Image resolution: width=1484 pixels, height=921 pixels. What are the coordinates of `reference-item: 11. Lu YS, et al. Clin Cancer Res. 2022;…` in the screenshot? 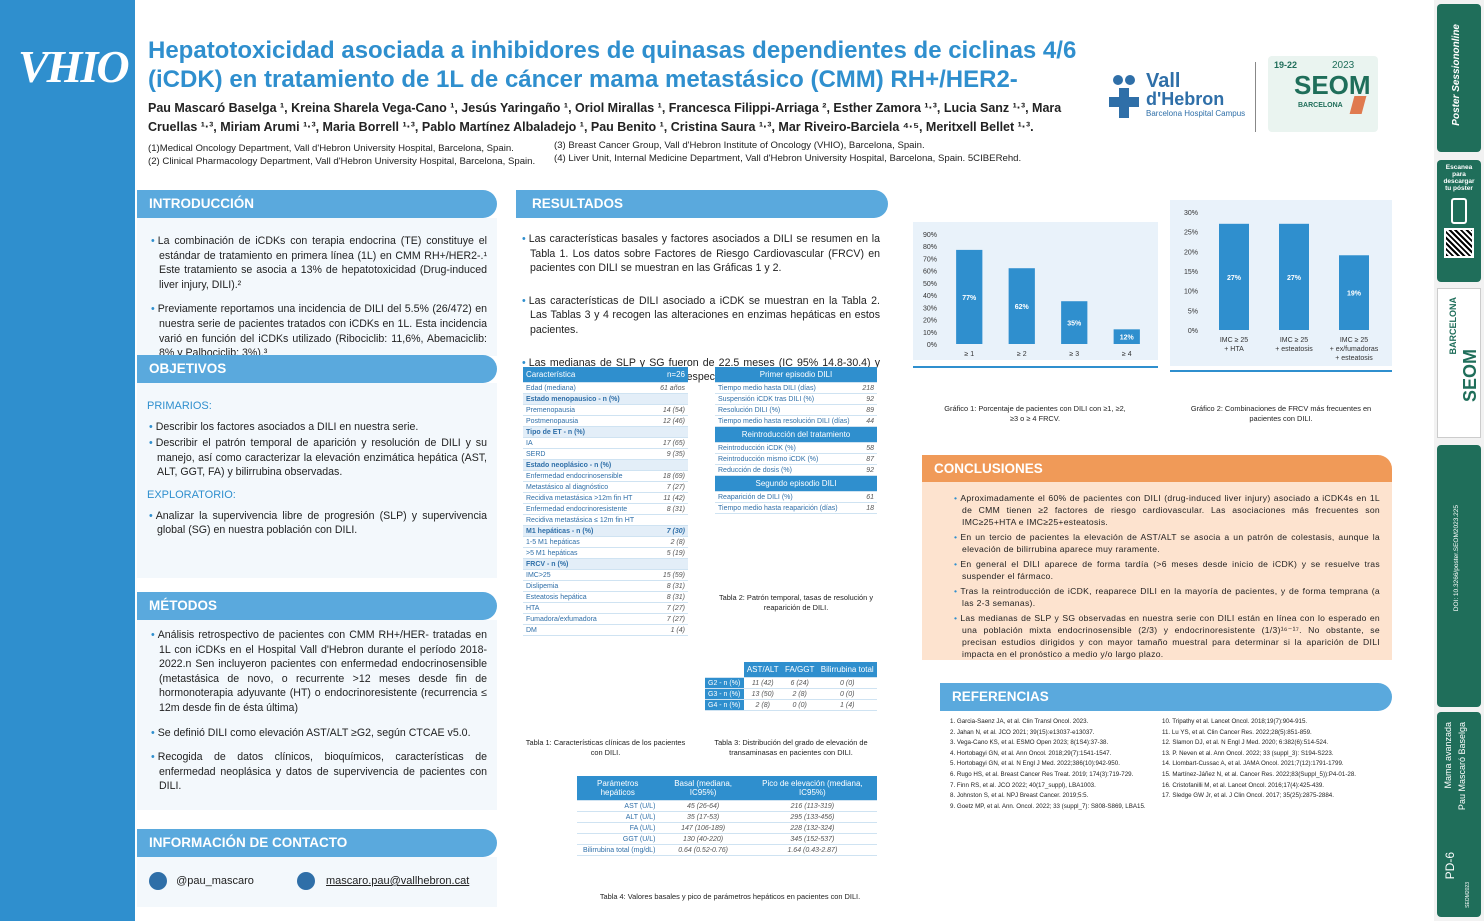 It's located at (1237, 732).